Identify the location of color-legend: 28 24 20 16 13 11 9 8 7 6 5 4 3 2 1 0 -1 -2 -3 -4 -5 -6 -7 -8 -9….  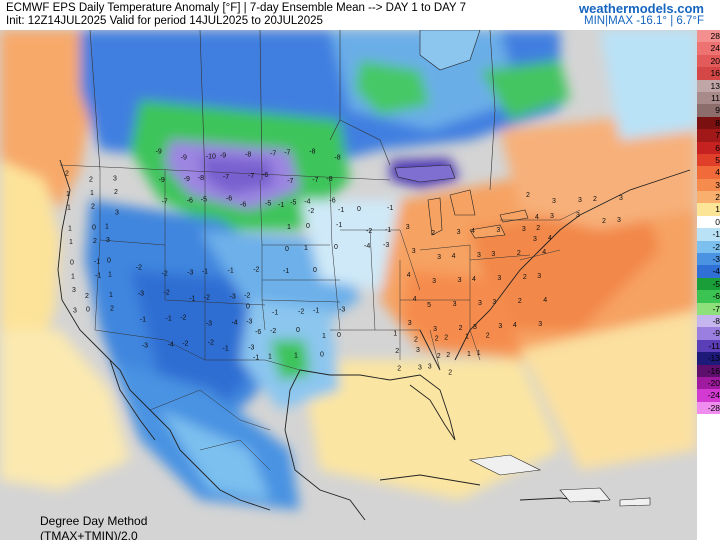
(708, 278).